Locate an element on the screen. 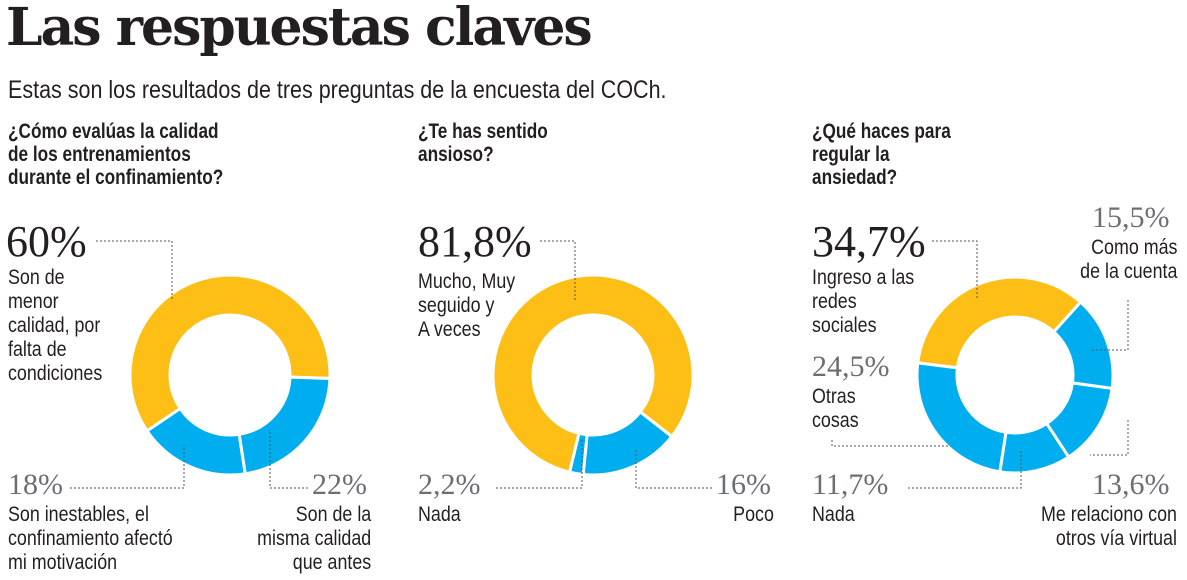 The width and height of the screenshot is (1187, 580). chart1-slice3-value: 22% is located at coordinates (339, 484).